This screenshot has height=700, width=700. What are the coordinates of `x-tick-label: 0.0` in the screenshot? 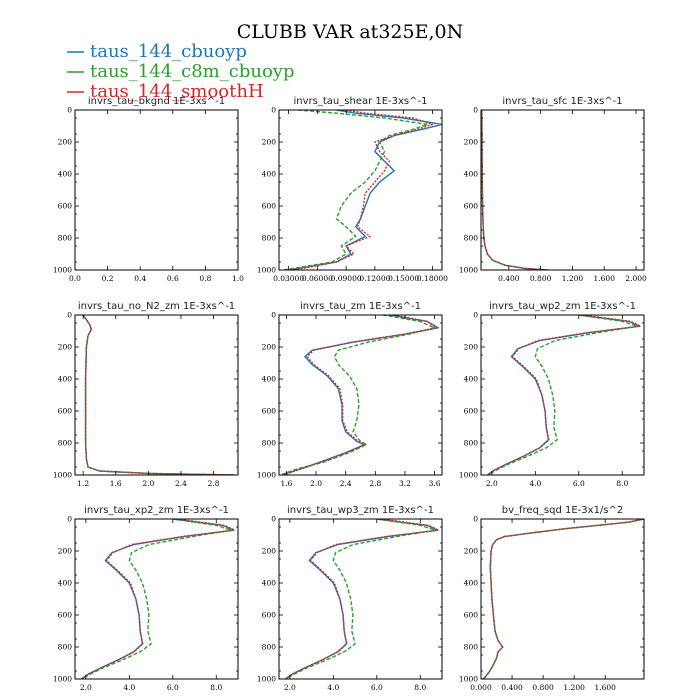 It's located at (75, 278).